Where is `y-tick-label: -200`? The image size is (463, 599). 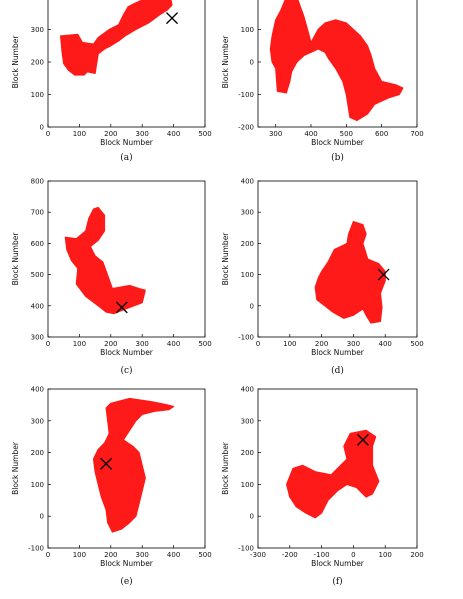 y-tick-label: -200 is located at coordinates (246, 128).